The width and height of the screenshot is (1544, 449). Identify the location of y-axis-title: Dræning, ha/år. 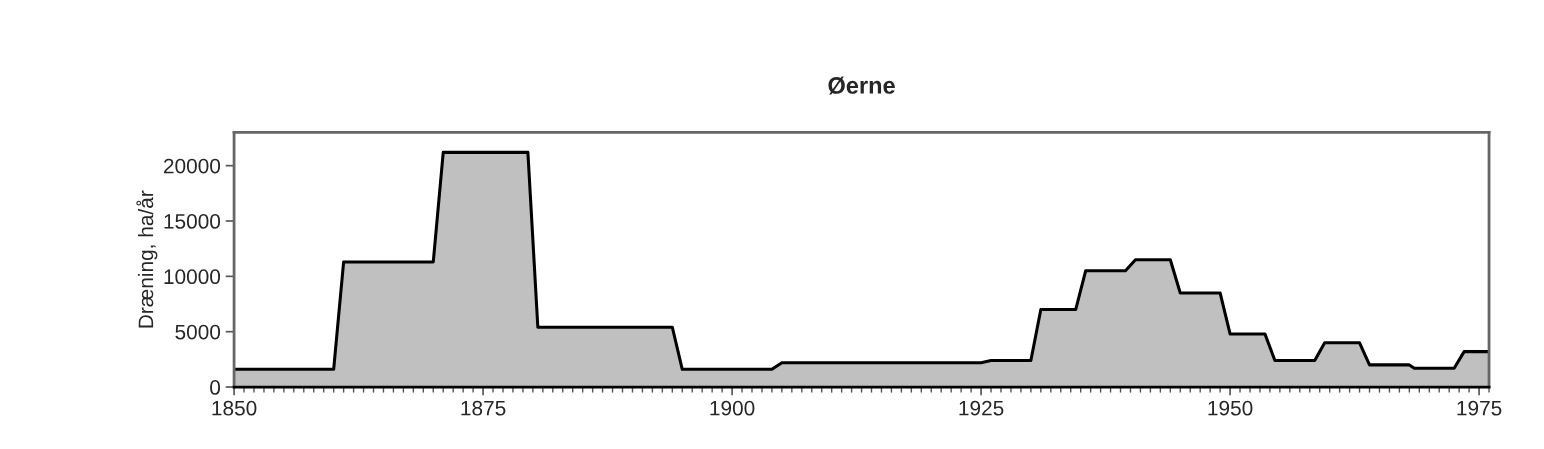
(147, 259).